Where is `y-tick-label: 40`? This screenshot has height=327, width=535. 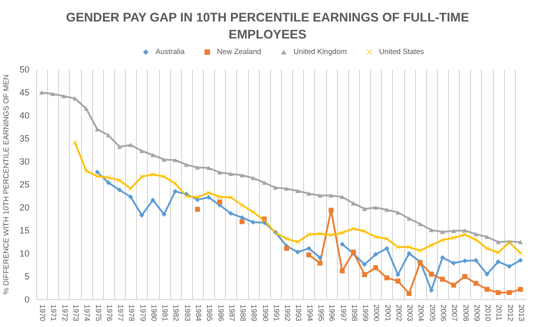
y-tick-label: 40 is located at coordinates (24, 115).